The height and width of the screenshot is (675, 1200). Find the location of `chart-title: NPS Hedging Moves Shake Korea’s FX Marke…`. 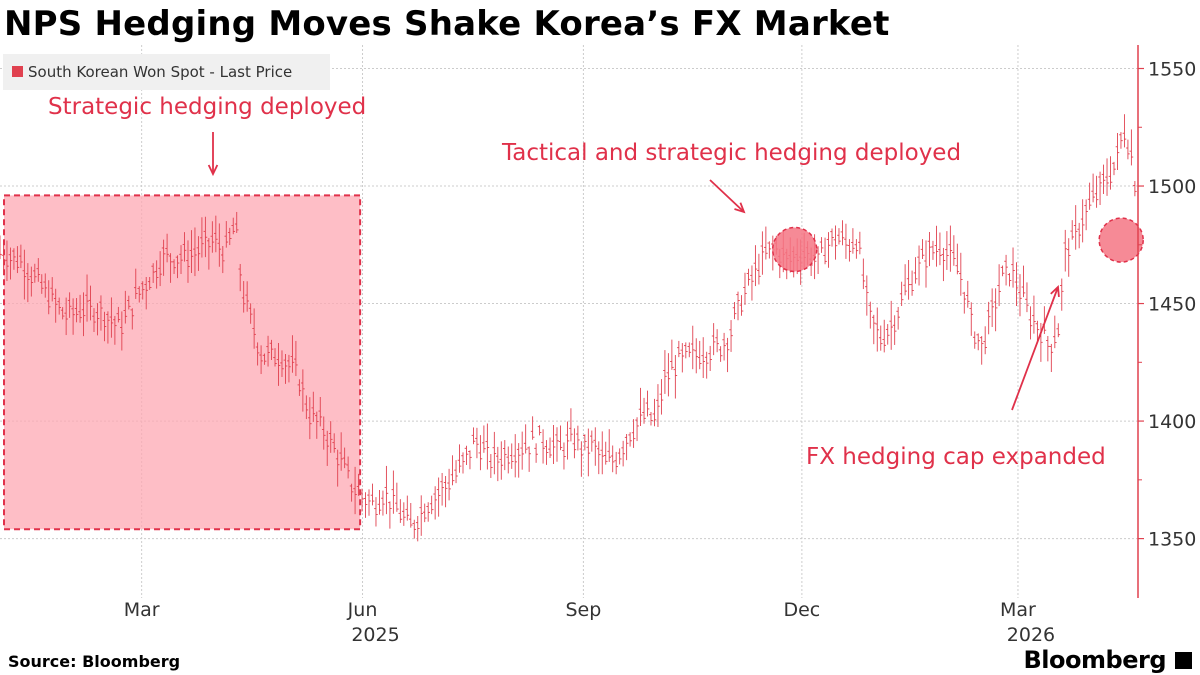

chart-title: NPS Hedging Moves Shake Korea’s FX Marke… is located at coordinates (447, 24).